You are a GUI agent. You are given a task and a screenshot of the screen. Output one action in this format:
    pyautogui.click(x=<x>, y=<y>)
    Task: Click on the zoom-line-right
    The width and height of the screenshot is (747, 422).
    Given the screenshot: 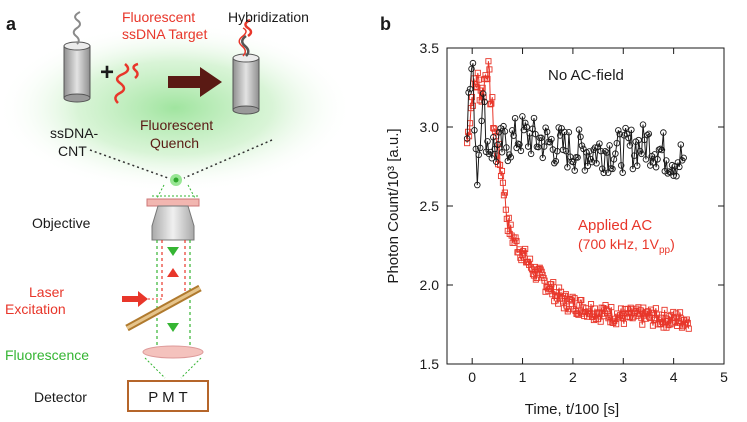 What is the action you would take?
    pyautogui.click(x=228, y=159)
    